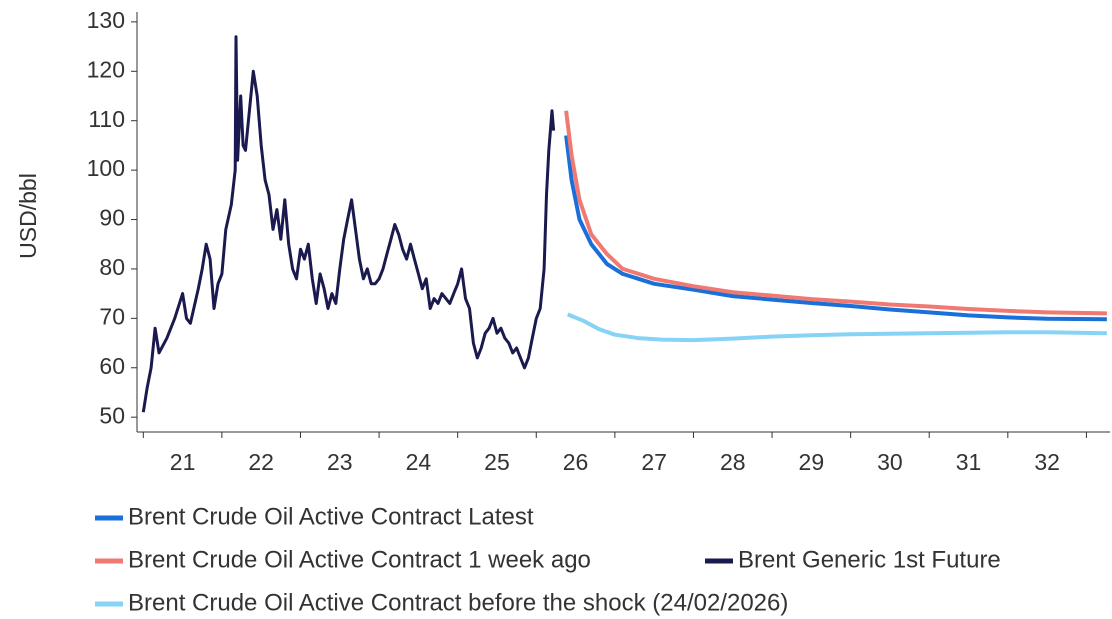  What do you see at coordinates (106, 119) in the screenshot?
I see `y-tick-label: 110` at bounding box center [106, 119].